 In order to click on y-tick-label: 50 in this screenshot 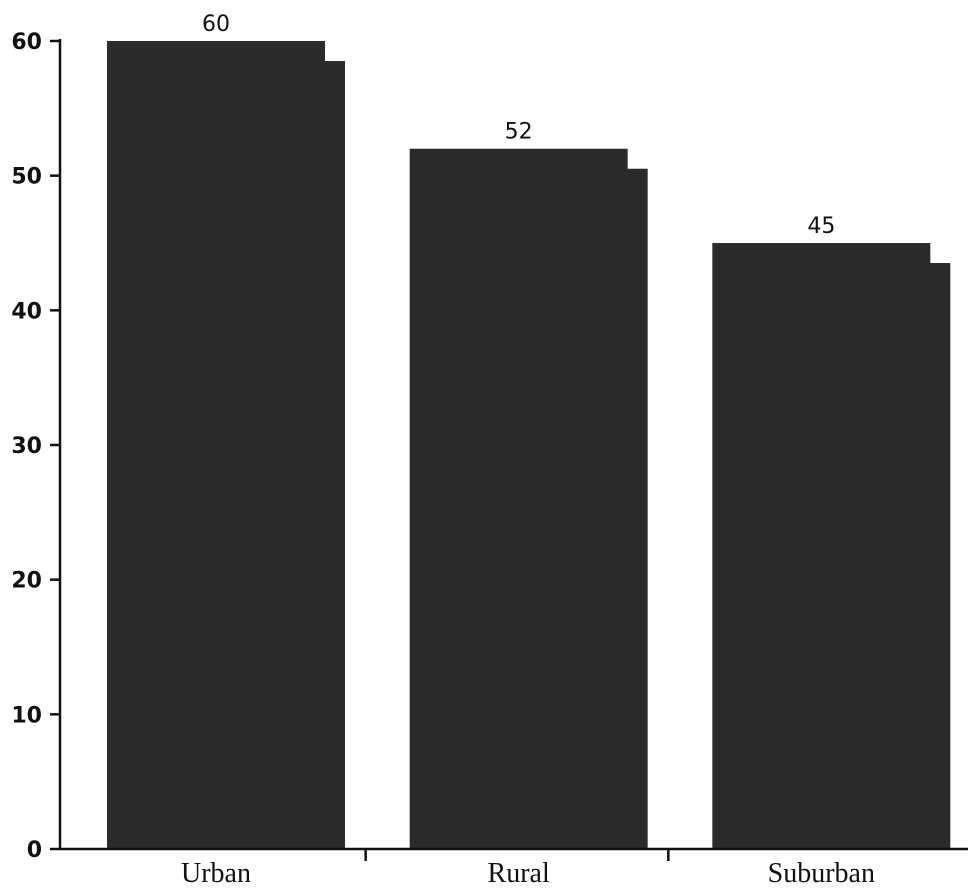, I will do `click(26, 177)`.